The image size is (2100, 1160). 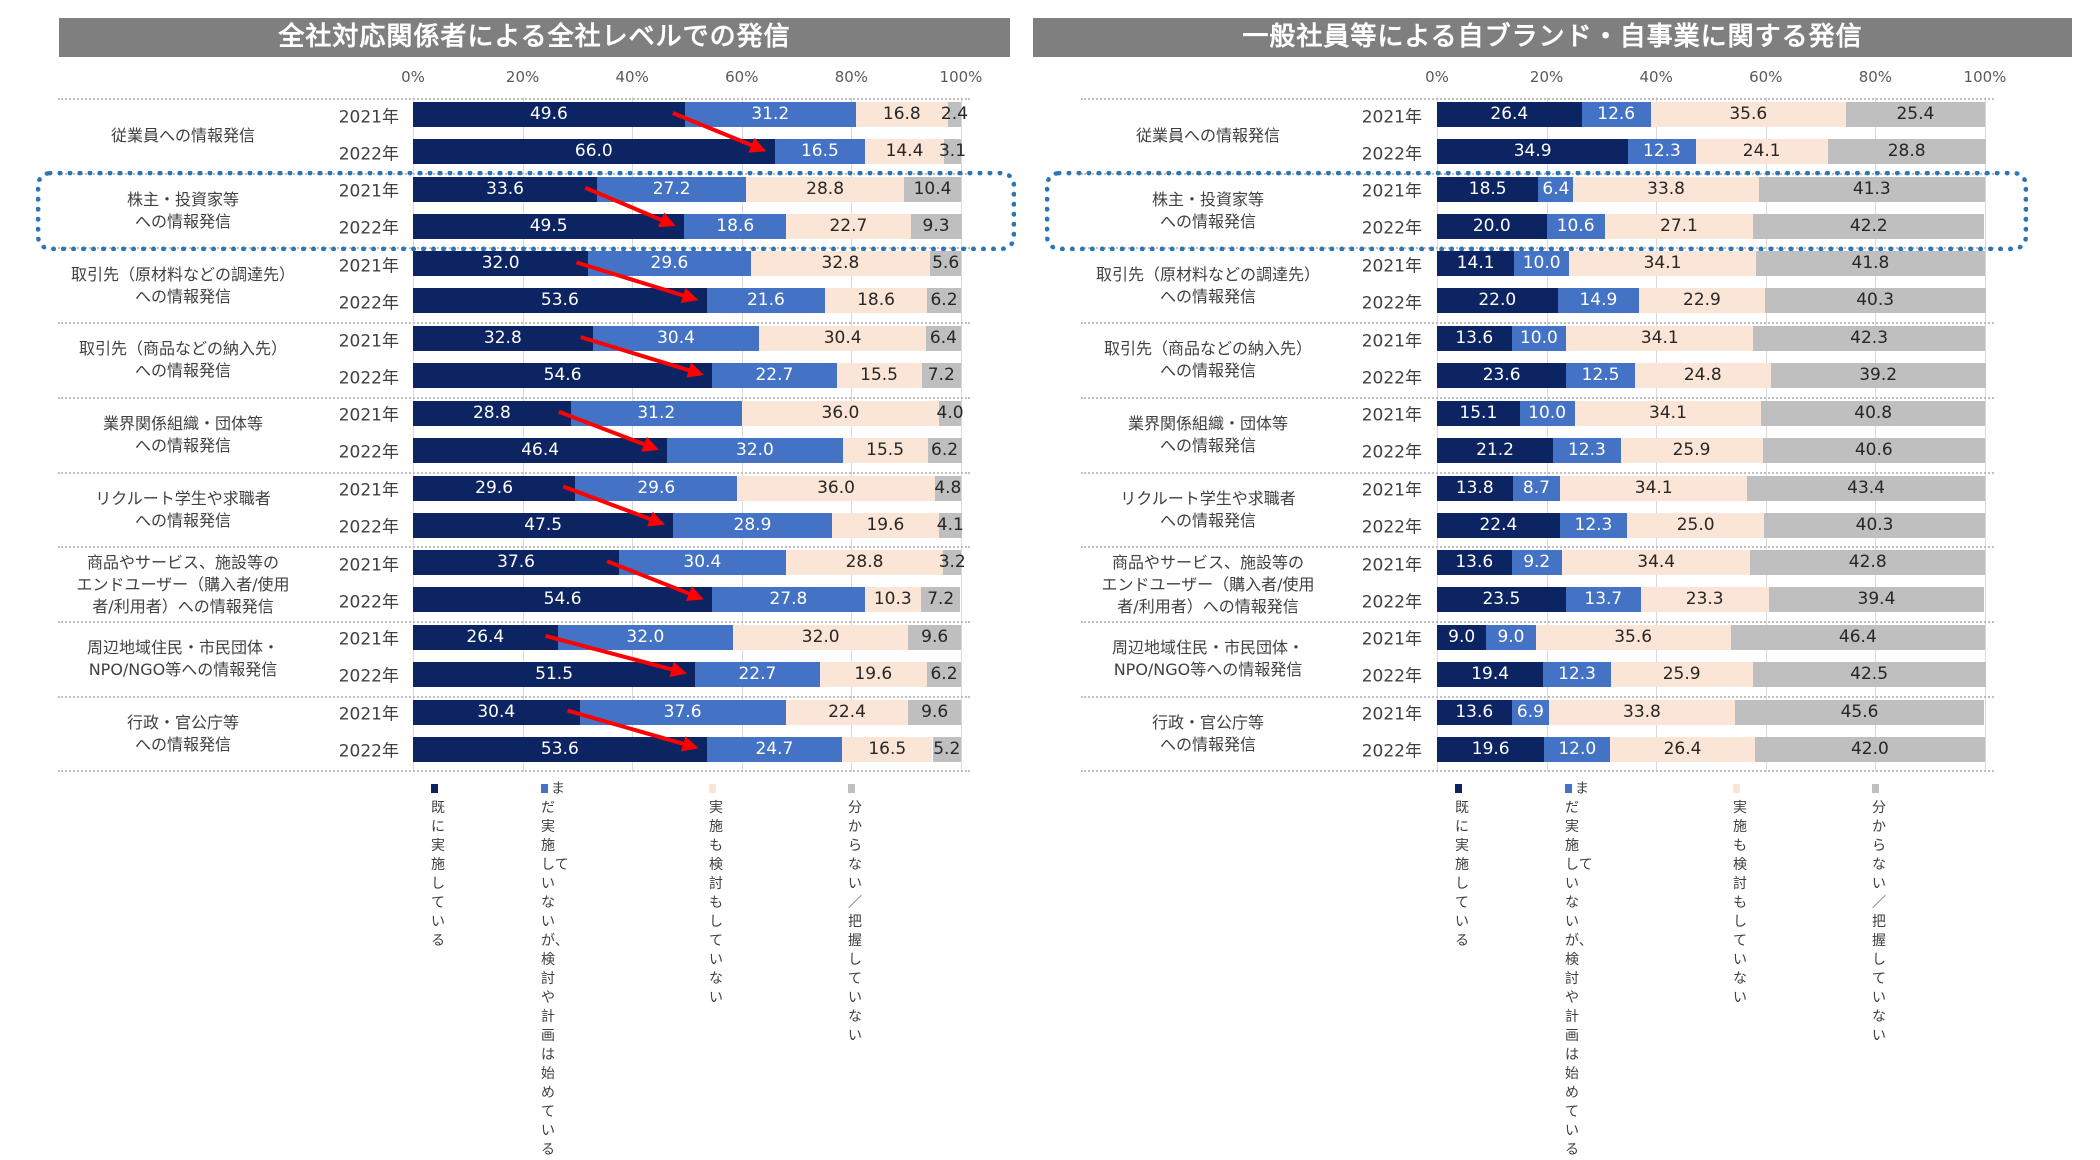 I want to click on data-label: 24.1, so click(x=1761, y=151).